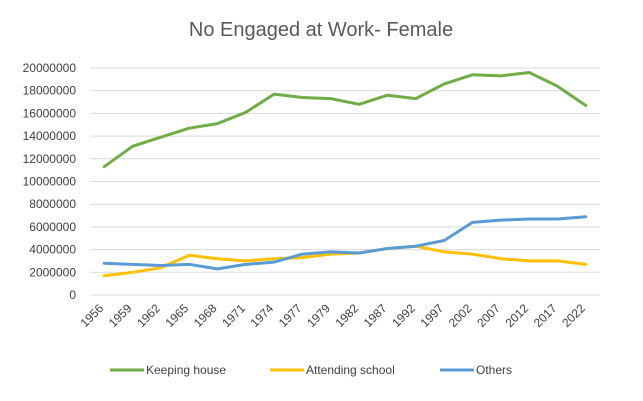 The height and width of the screenshot is (401, 643). Describe the element at coordinates (72, 295) in the screenshot. I see `y-tick-label: 0` at that location.